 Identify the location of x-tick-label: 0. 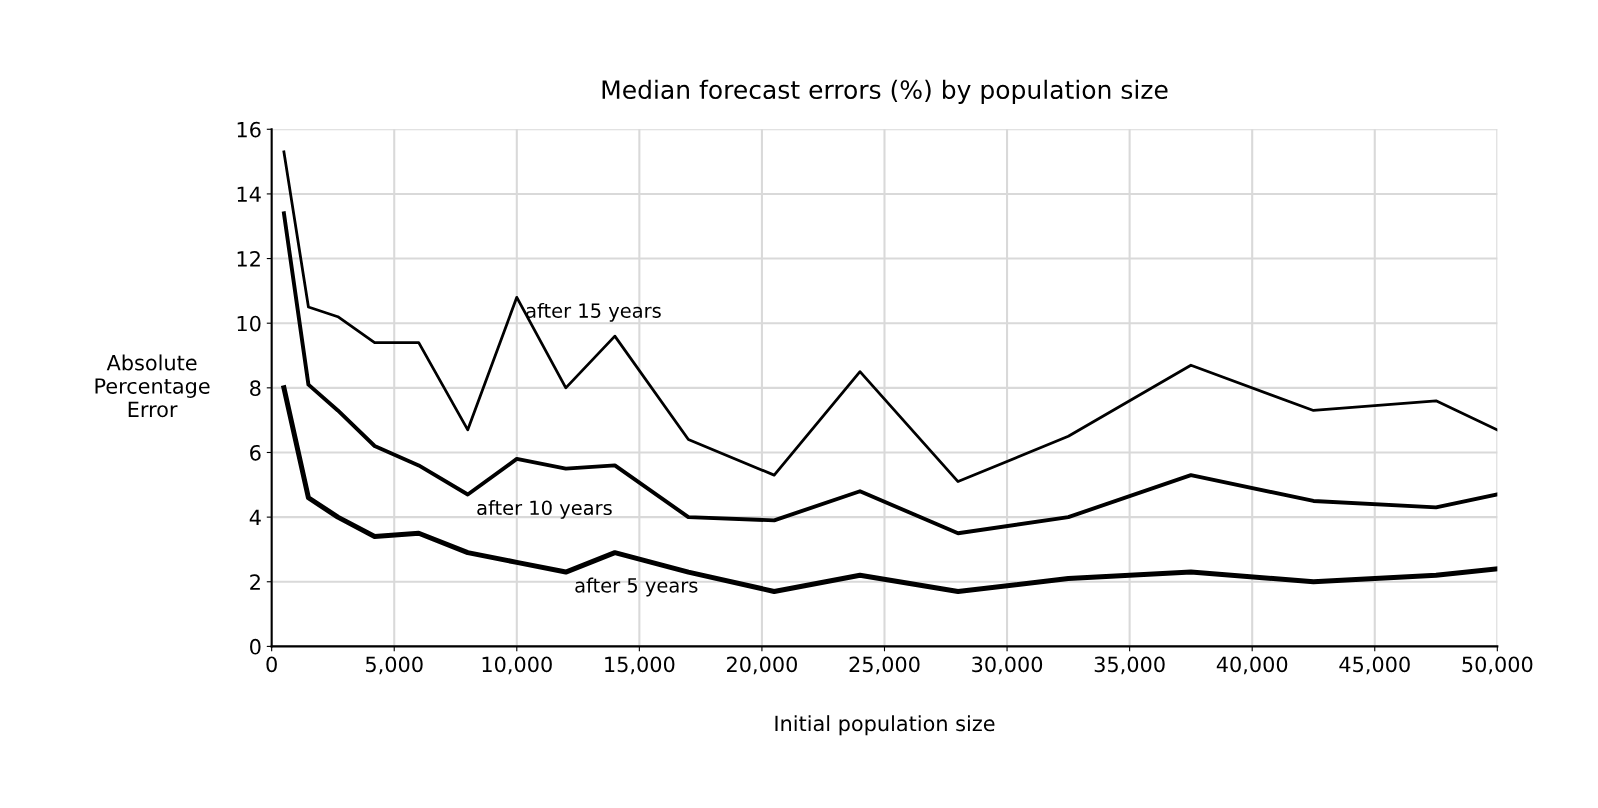
(271, 664).